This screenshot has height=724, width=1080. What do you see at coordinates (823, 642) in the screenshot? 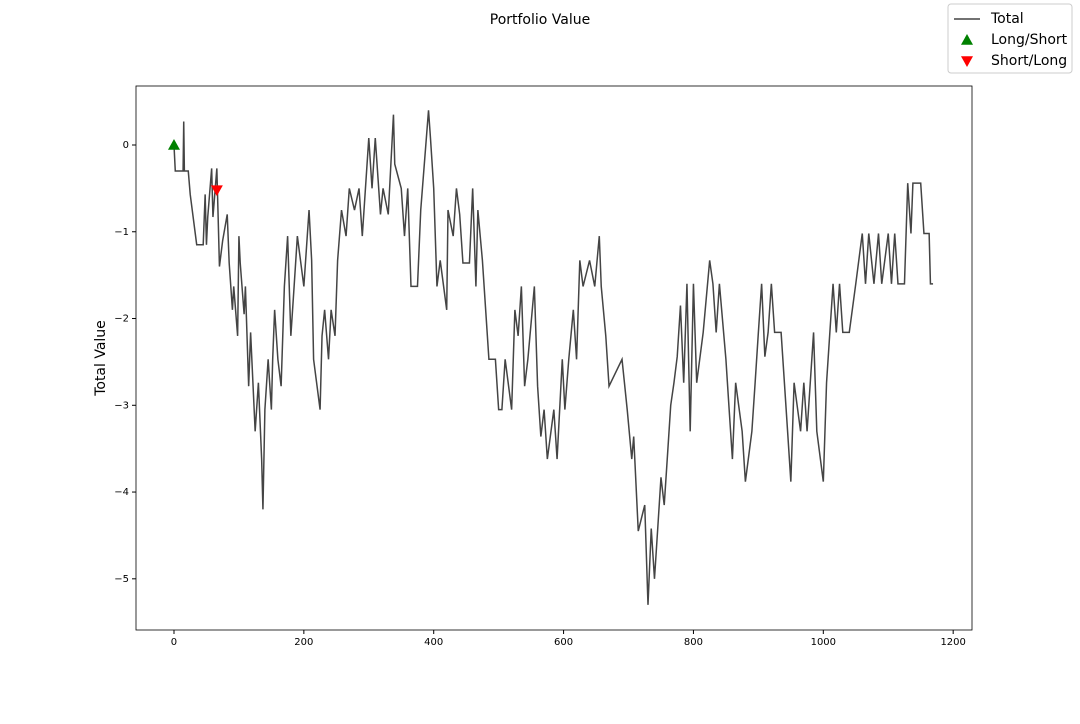
I see `x-tick-label: 1000` at bounding box center [823, 642].